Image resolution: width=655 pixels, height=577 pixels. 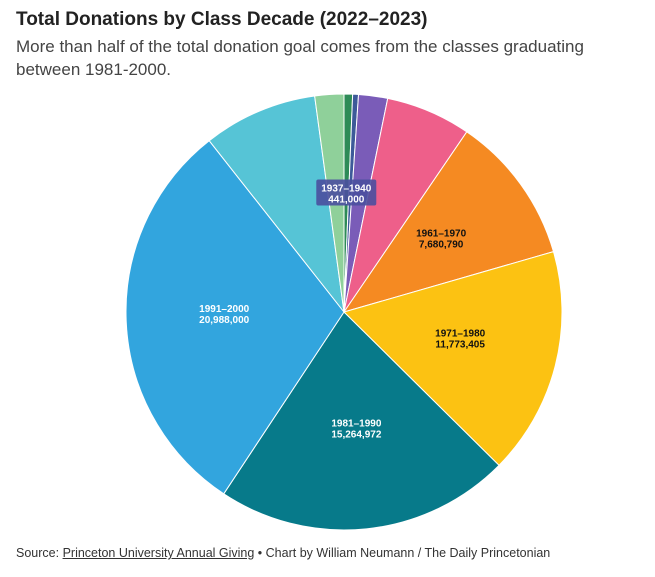 What do you see at coordinates (460, 345) in the screenshot?
I see `slice-label-value-5: 11,773,405` at bounding box center [460, 345].